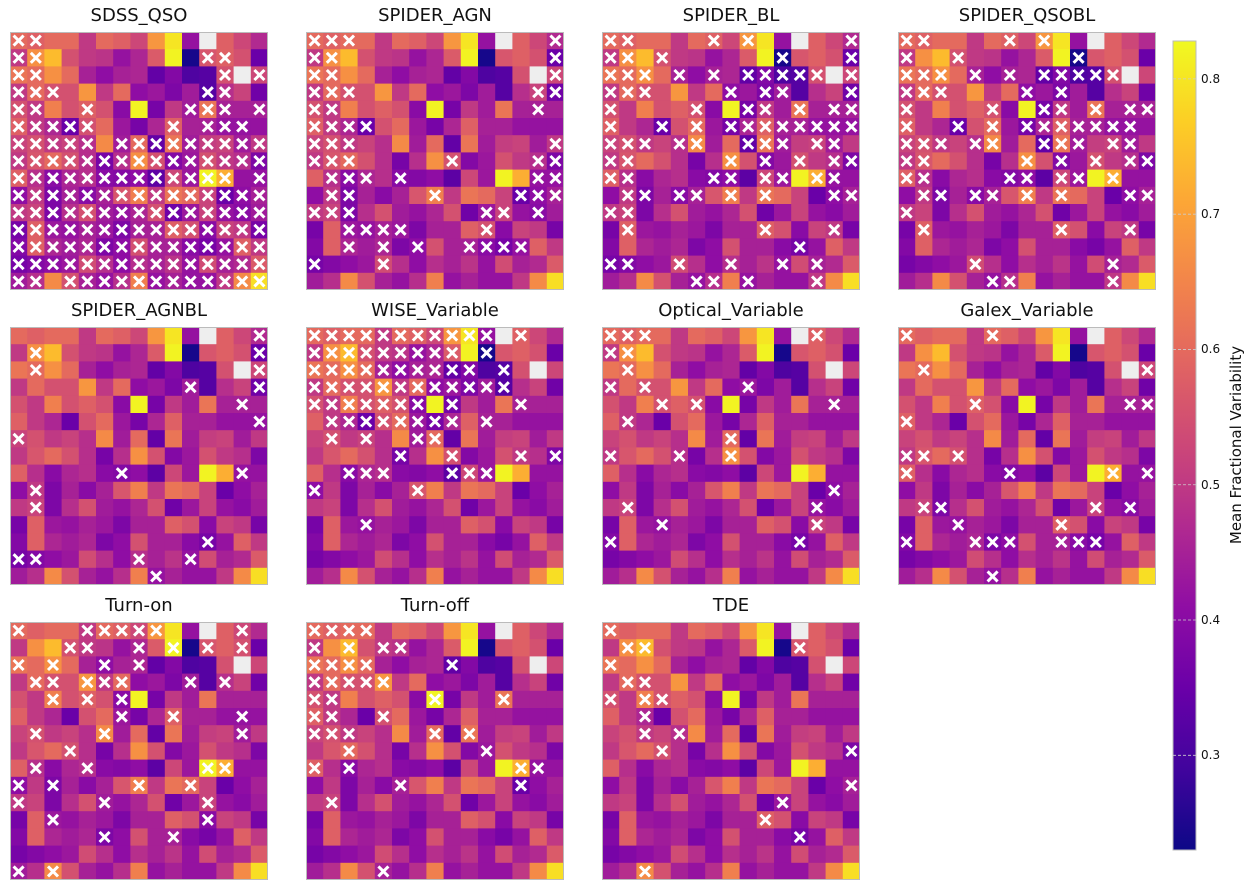 Image resolution: width=1255 pixels, height=890 pixels. What do you see at coordinates (1211, 484) in the screenshot?
I see `colorbar-tick-label: 0.5` at bounding box center [1211, 484].